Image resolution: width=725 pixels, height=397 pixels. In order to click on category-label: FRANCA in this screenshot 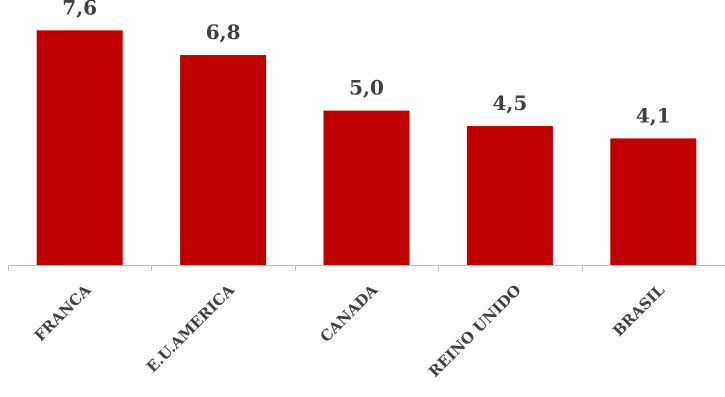, I will do `click(63, 313)`.